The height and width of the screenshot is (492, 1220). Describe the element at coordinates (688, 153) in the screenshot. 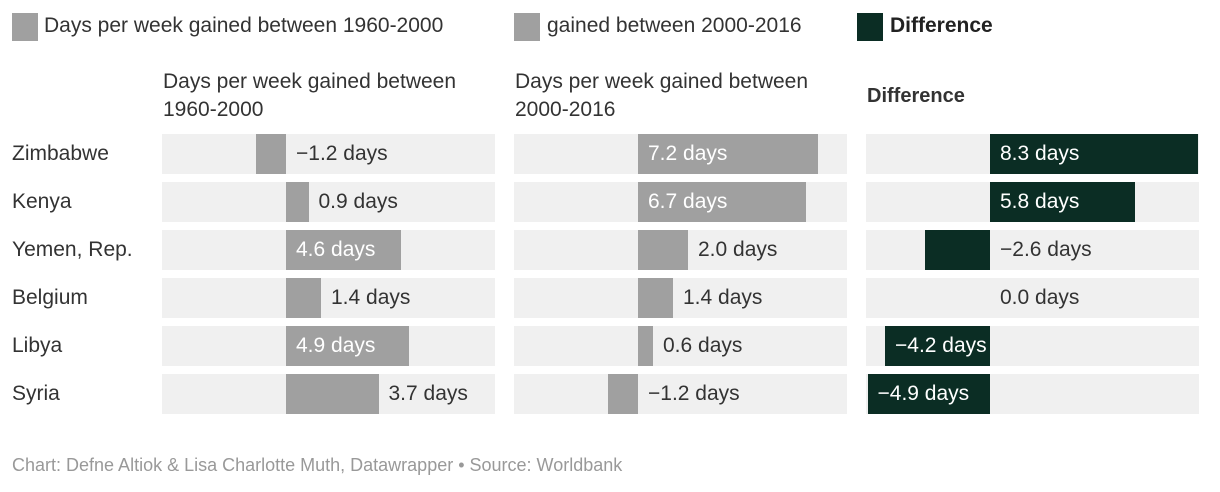

I see `value-label: 7.2 days` at that location.